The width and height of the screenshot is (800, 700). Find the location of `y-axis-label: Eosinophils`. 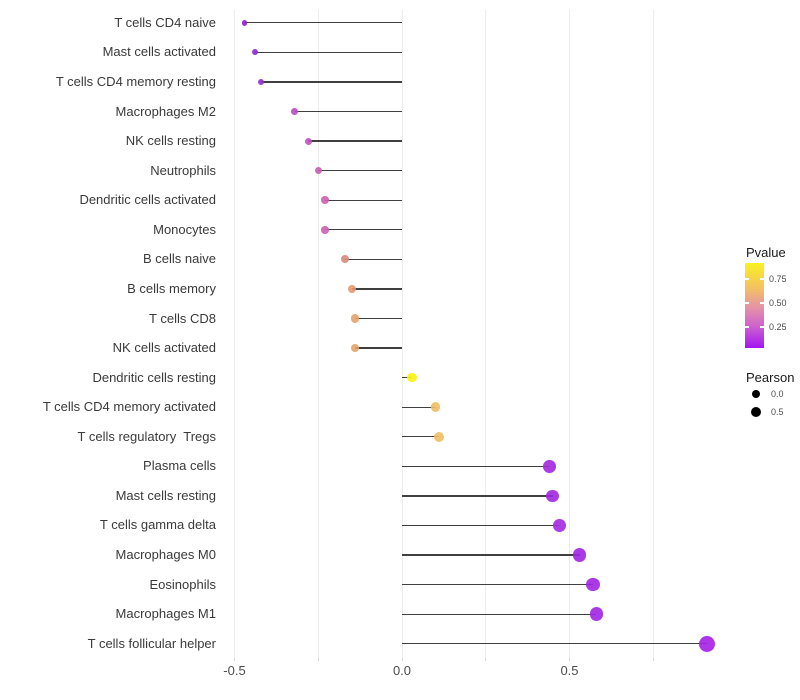

y-axis-label: Eosinophils is located at coordinates (183, 584).